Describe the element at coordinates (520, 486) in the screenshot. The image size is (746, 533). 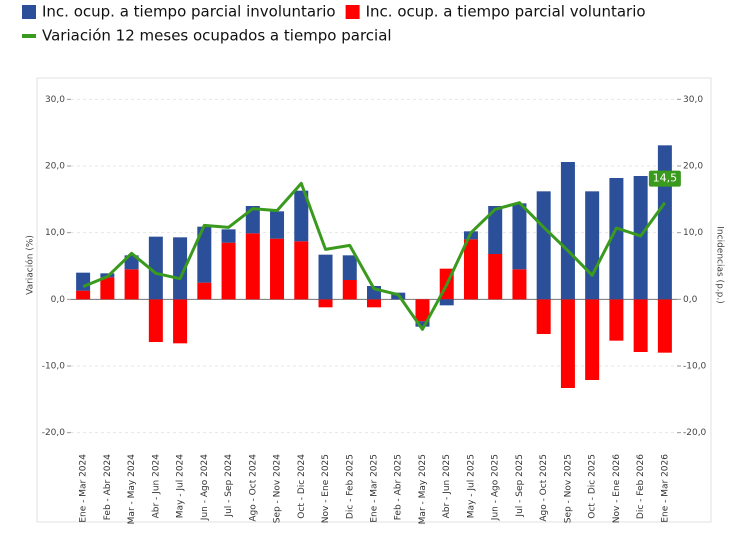
I see `x-tick-label: Jul - Sep 2025` at that location.